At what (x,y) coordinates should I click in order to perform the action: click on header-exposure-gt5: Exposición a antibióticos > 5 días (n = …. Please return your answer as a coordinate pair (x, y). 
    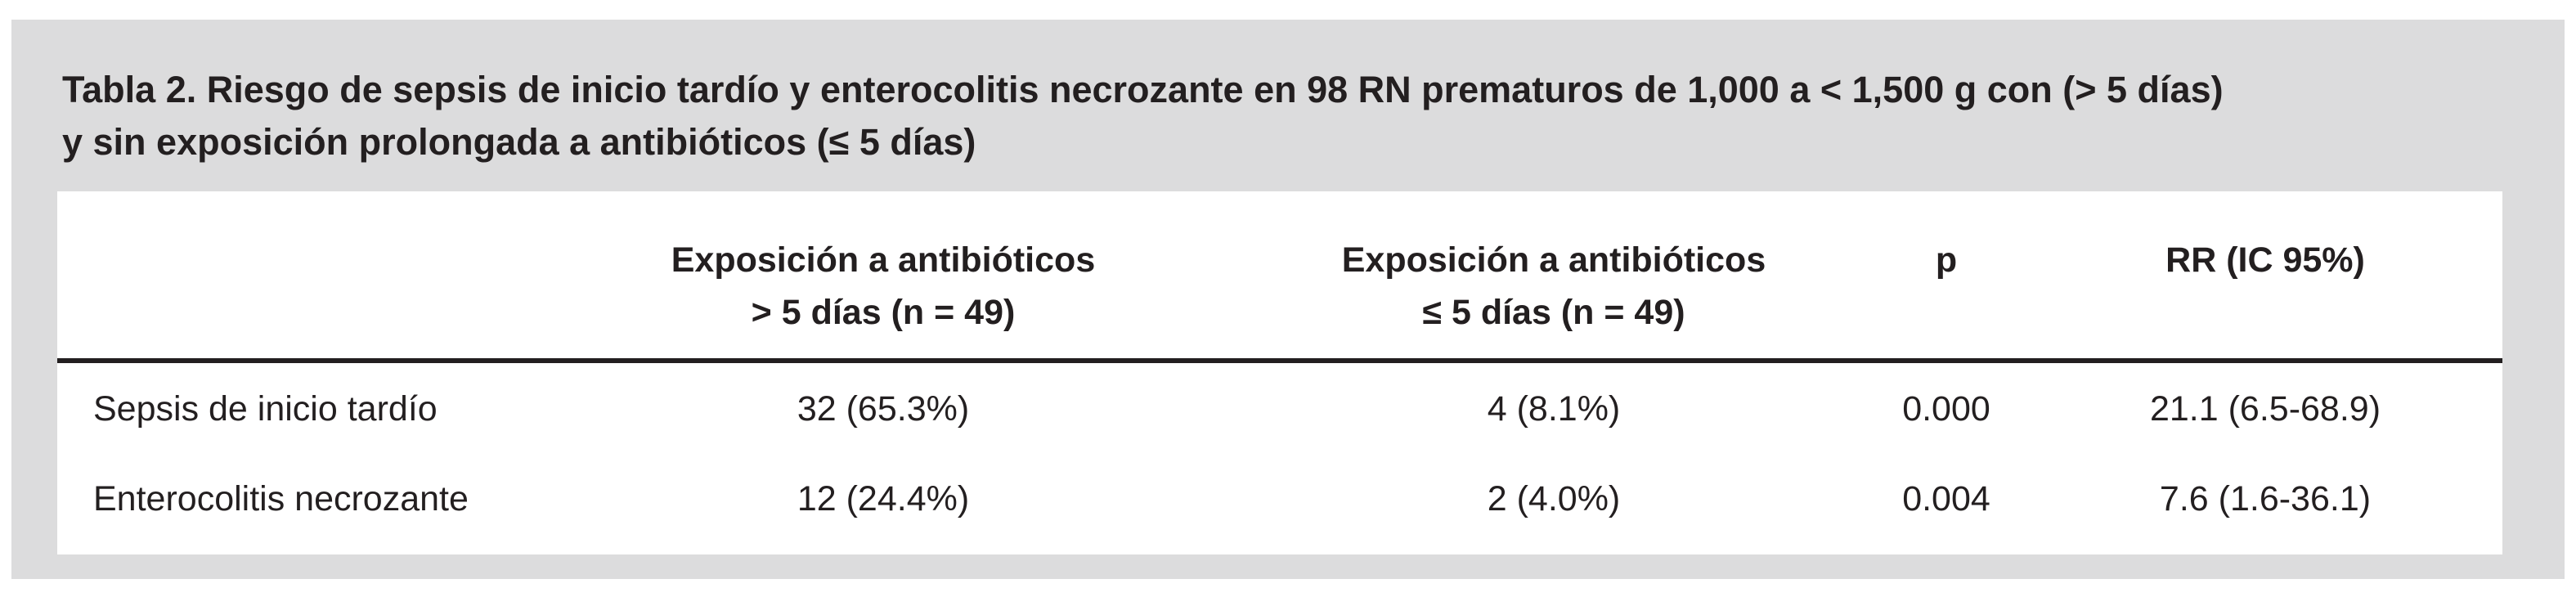
    Looking at the image, I should click on (883, 286).